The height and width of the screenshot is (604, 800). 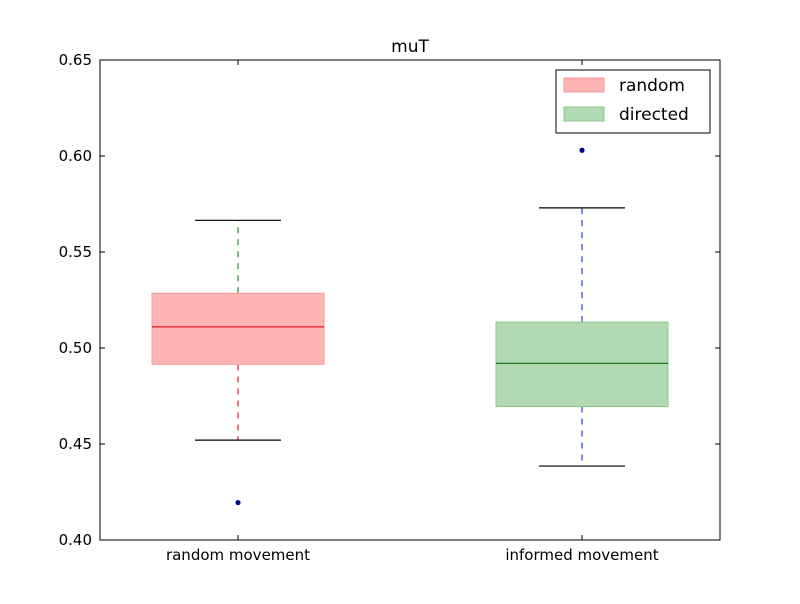 What do you see at coordinates (238, 555) in the screenshot?
I see `x-tick-label: random movement` at bounding box center [238, 555].